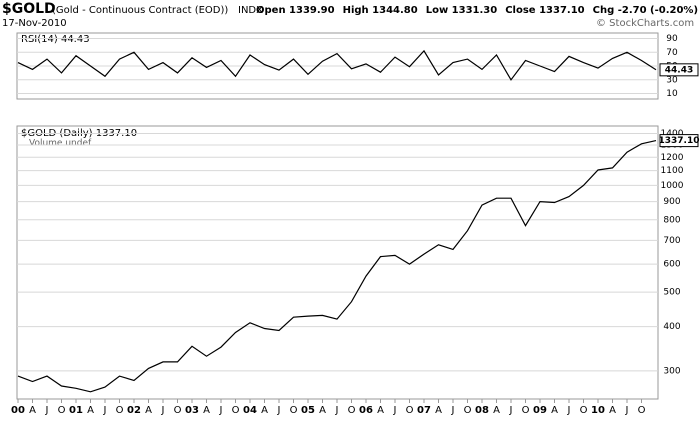  Describe the element at coordinates (544, 10) in the screenshot. I see `quote-item: Close 1337.10` at that location.